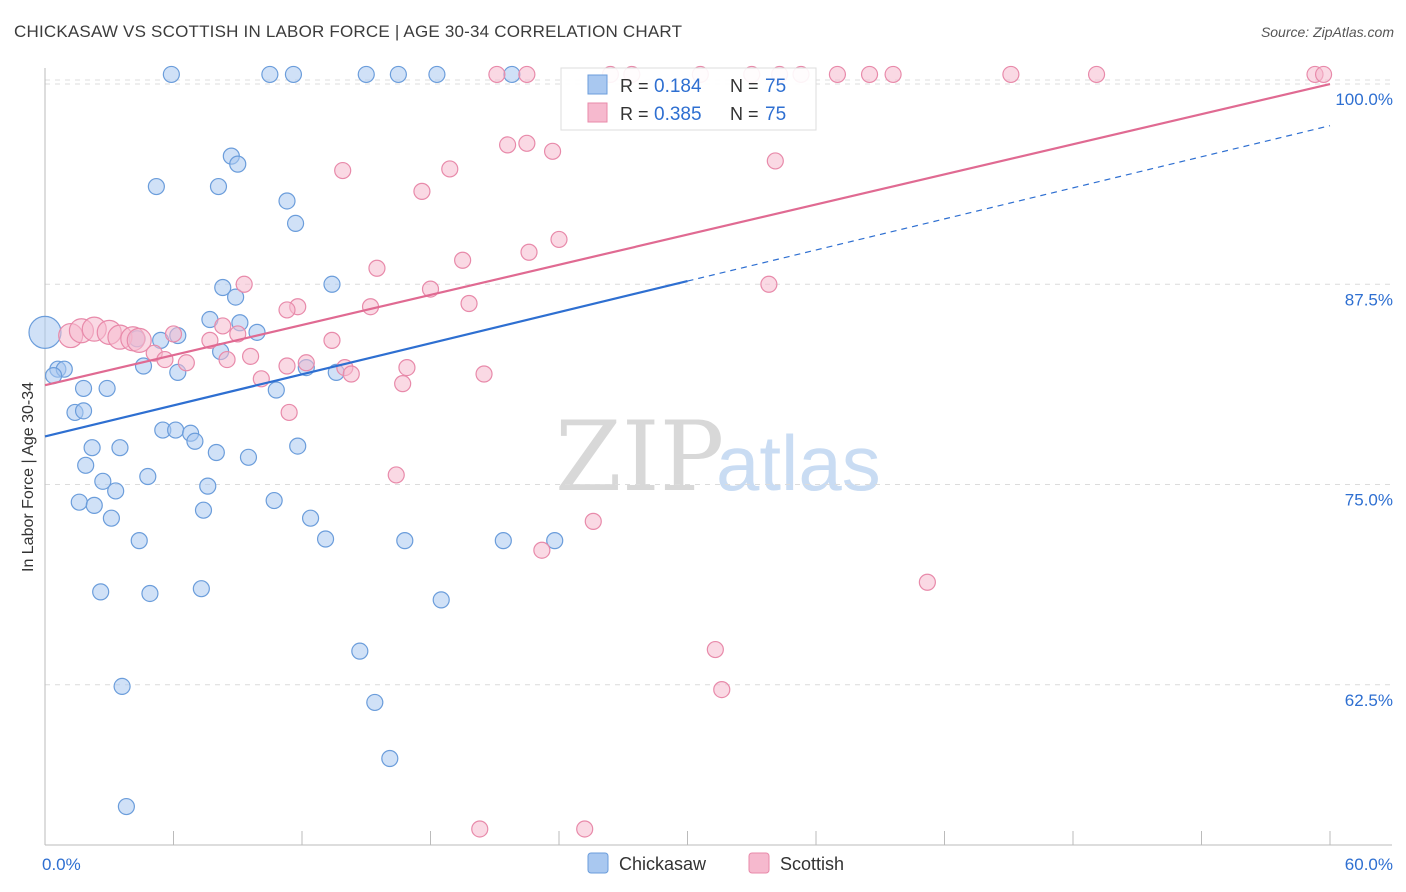  Describe the element at coordinates (597, 112) in the screenshot. I see `legend-swatch-scottish` at that location.